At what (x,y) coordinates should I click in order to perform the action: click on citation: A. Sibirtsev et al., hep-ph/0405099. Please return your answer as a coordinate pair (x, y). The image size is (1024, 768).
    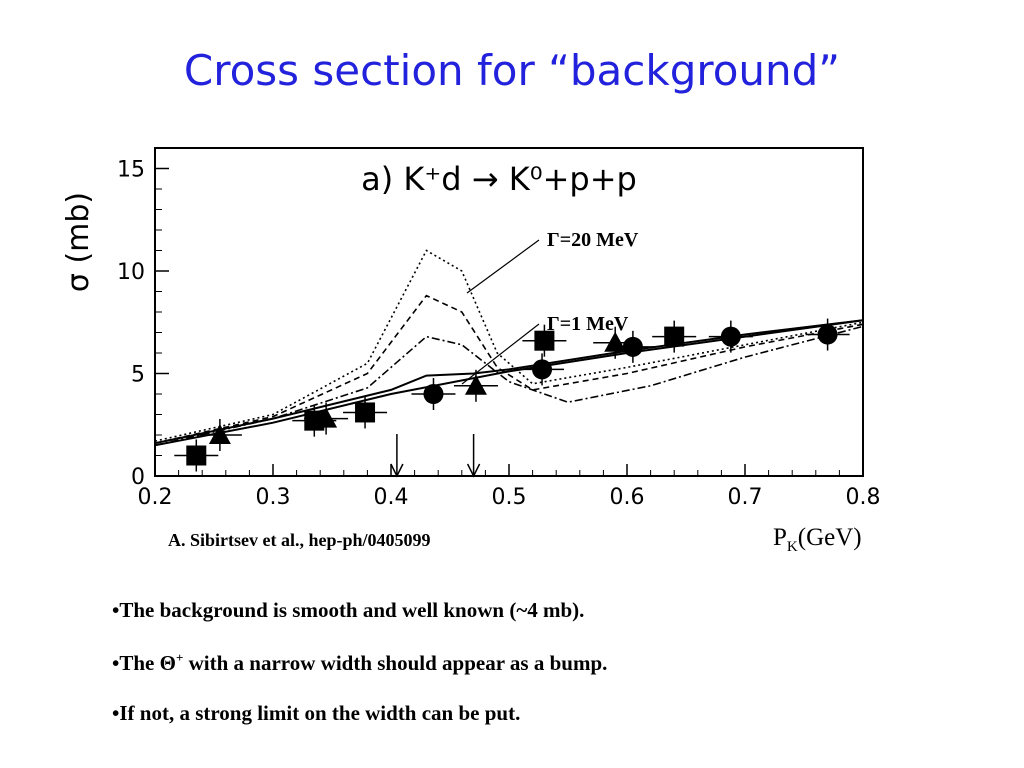
    Looking at the image, I should click on (299, 540).